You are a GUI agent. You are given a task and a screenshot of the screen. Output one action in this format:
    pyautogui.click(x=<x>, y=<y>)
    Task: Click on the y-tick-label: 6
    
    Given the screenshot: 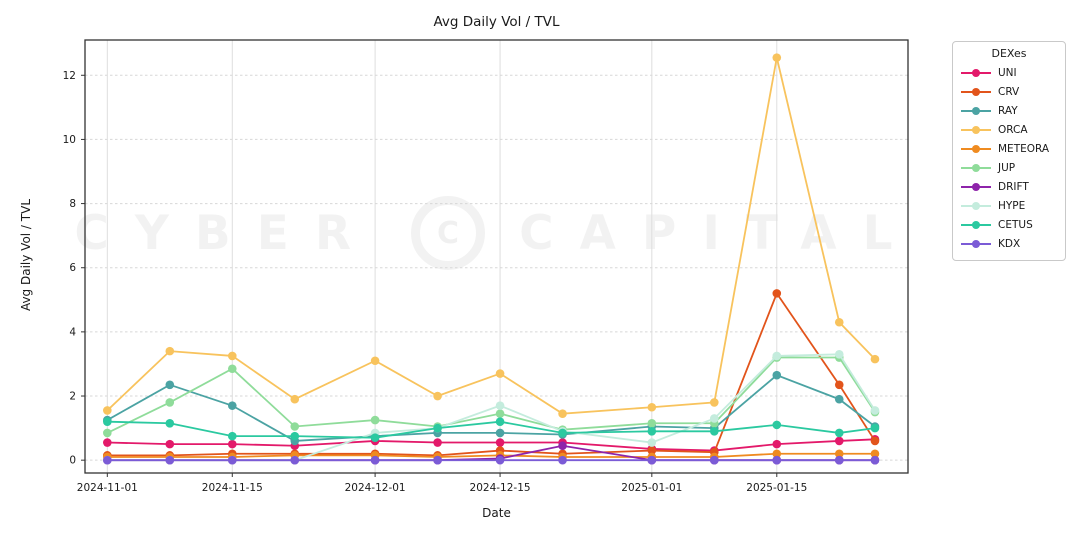 What is the action you would take?
    pyautogui.click(x=72, y=268)
    